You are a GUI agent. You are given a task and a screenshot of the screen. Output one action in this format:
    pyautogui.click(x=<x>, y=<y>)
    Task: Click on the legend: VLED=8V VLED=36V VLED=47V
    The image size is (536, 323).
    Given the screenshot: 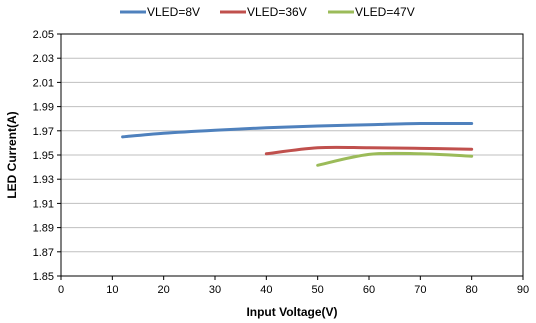 What is the action you would take?
    pyautogui.click(x=267, y=12)
    